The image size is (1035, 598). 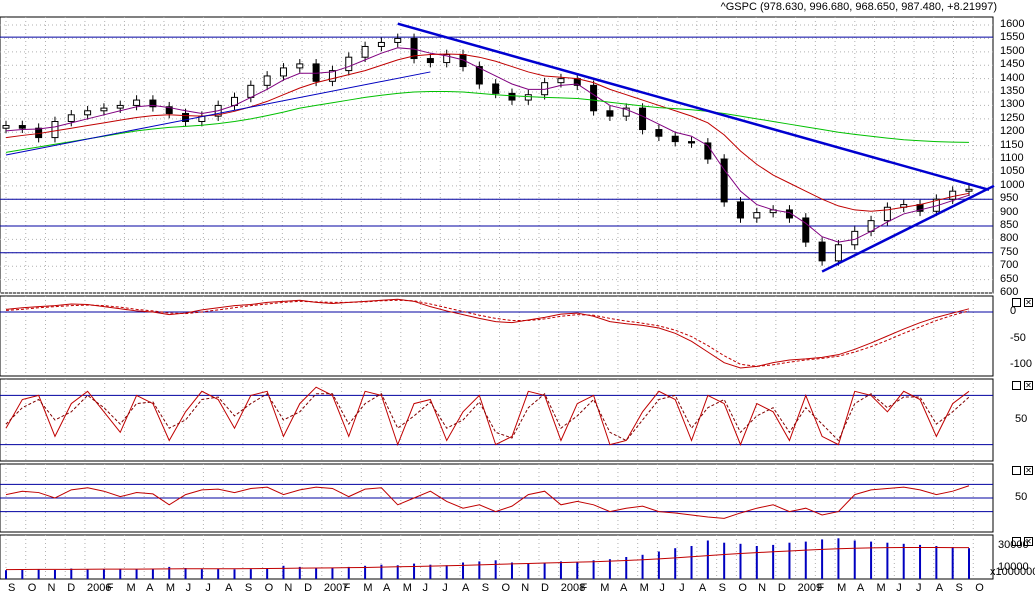 I want to click on volume-unit: x1000000, so click(x=1012, y=572).